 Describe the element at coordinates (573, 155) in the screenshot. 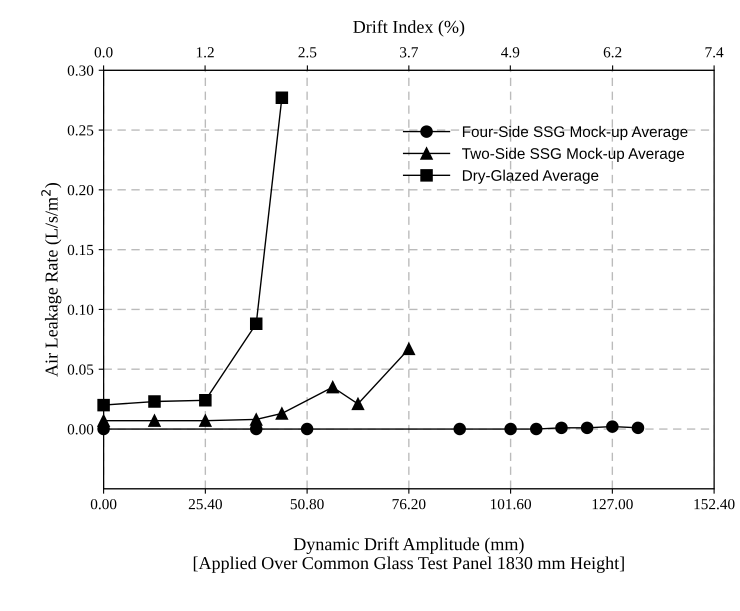

I see `legend-label: Two-Side SSG Mock-up Average` at that location.